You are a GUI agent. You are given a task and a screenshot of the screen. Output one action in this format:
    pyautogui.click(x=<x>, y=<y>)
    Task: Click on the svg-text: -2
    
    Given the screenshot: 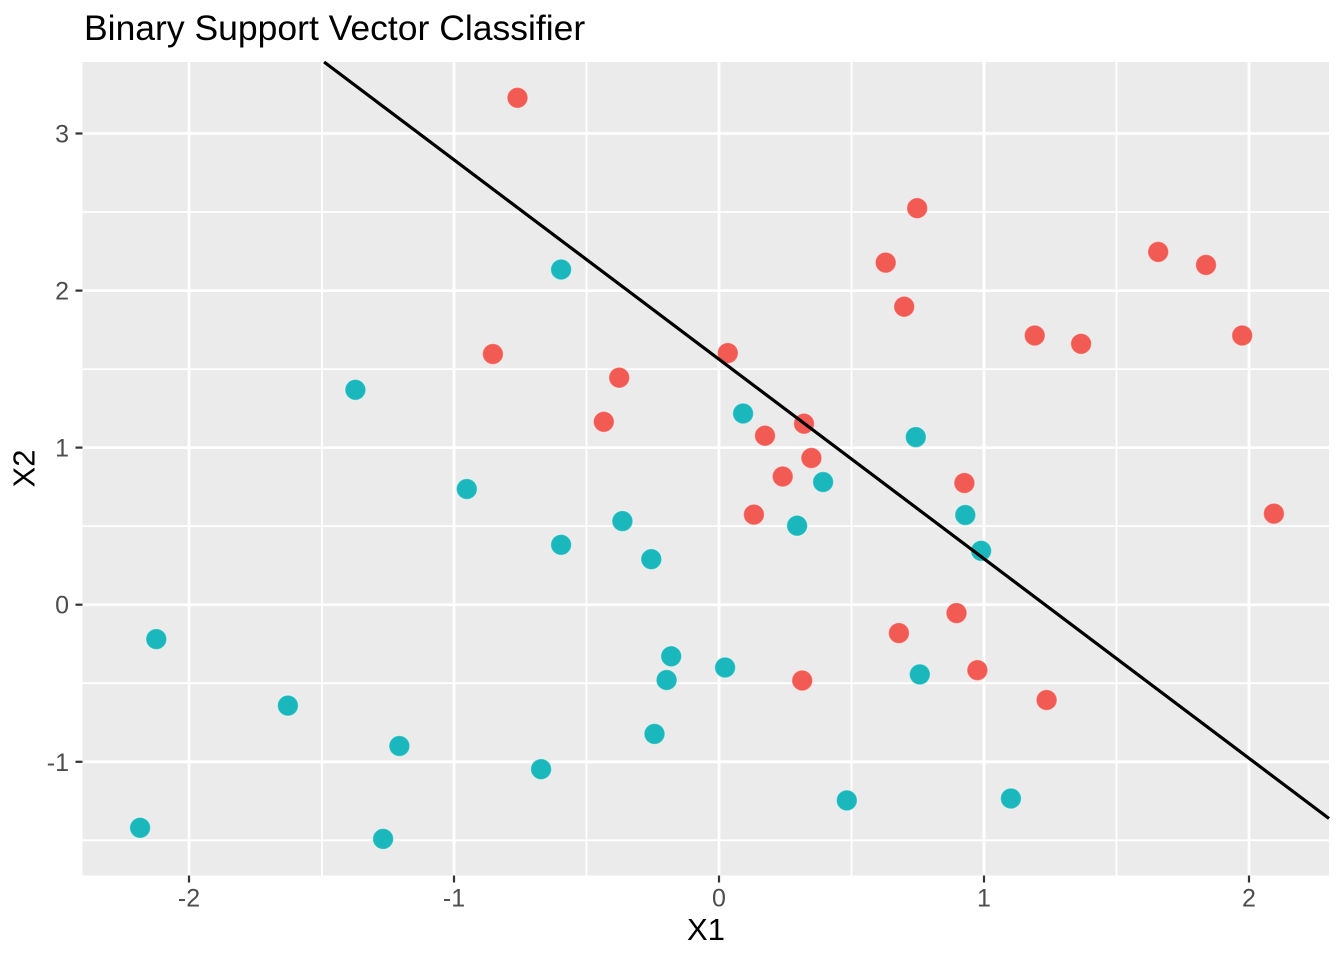 What is the action you would take?
    pyautogui.click(x=189, y=899)
    